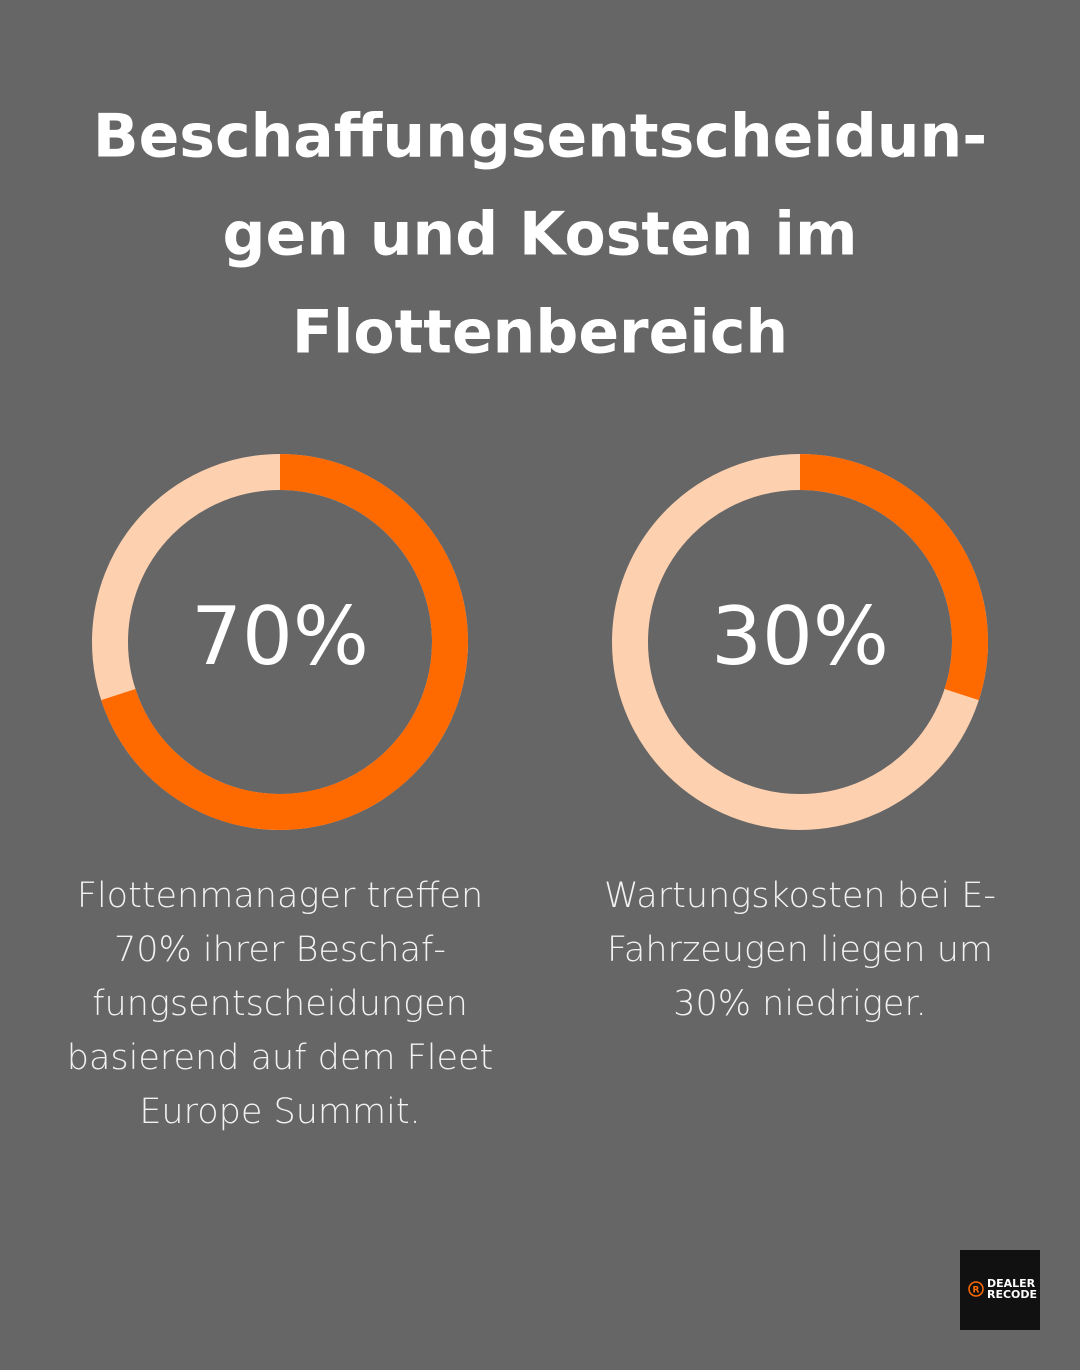  I want to click on center-value: 70%, so click(280, 636).